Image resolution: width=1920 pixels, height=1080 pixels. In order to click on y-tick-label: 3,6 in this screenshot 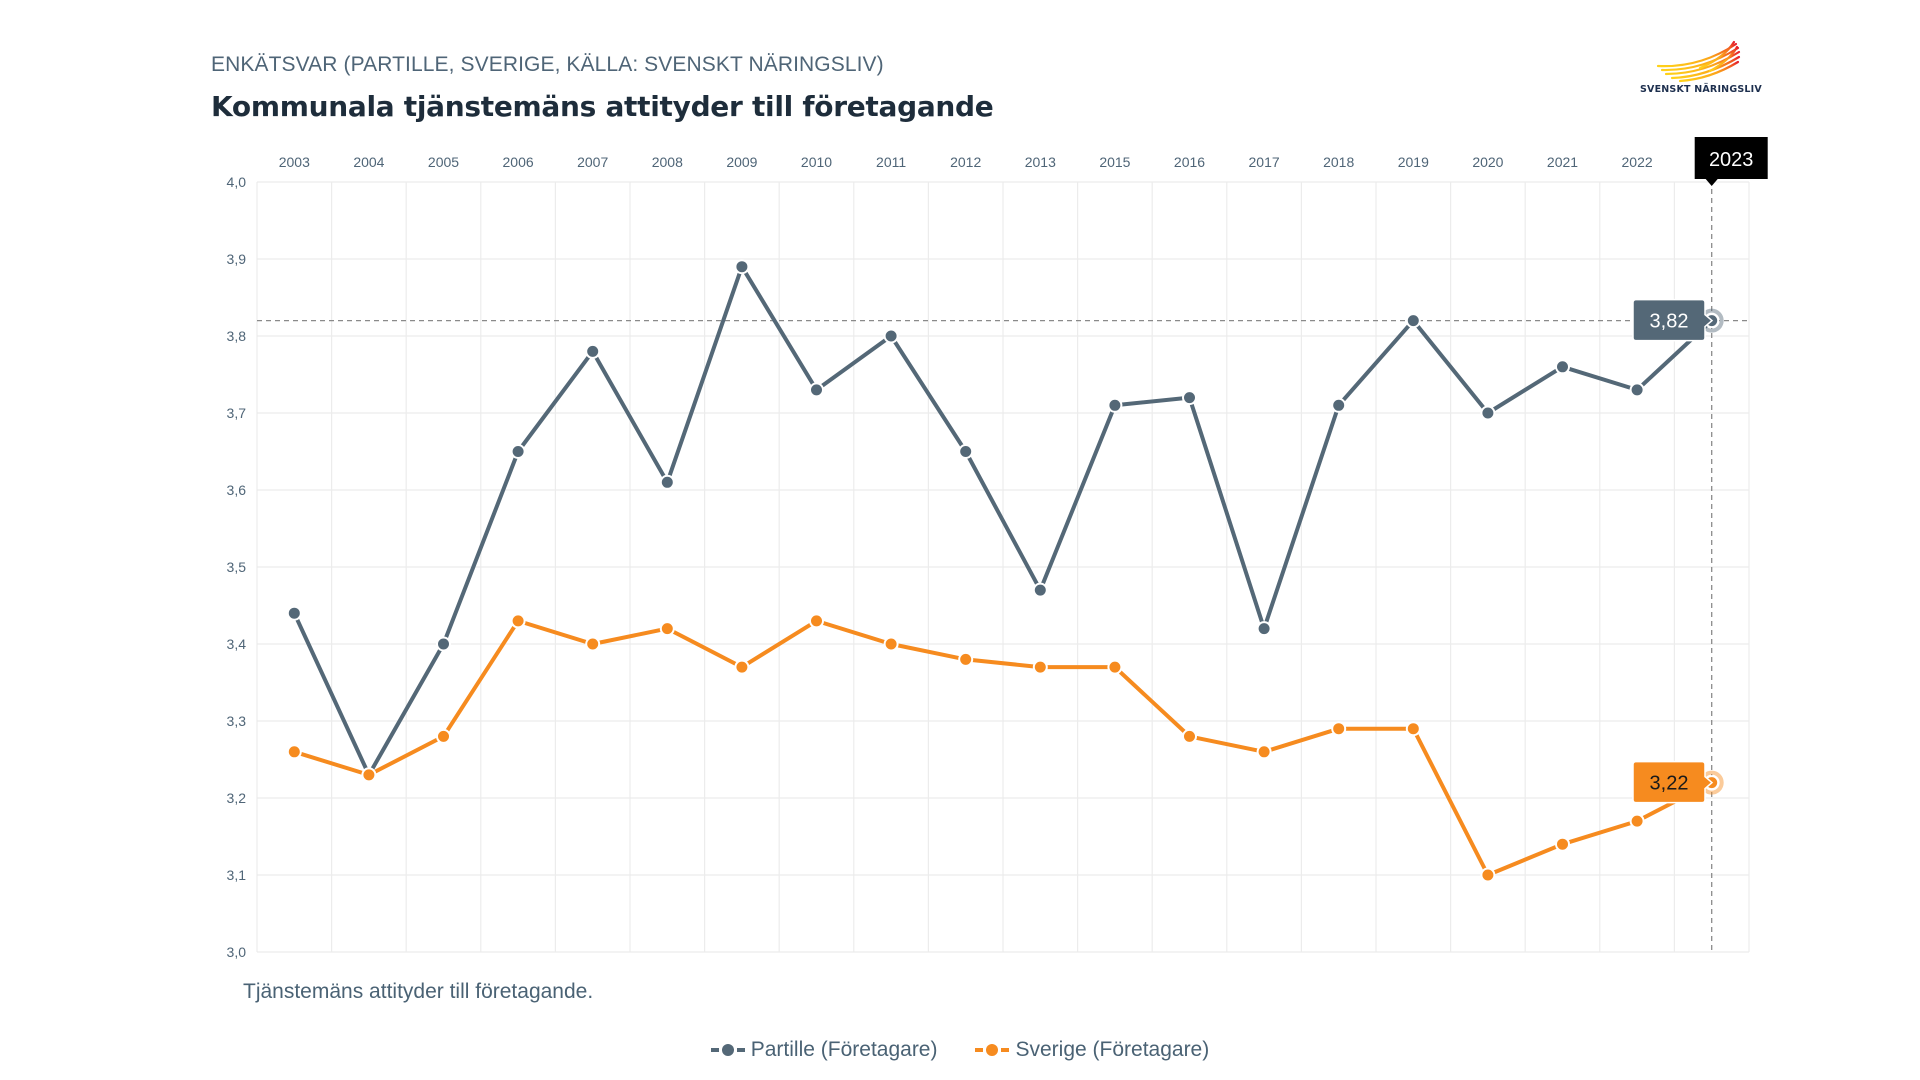, I will do `click(237, 490)`.